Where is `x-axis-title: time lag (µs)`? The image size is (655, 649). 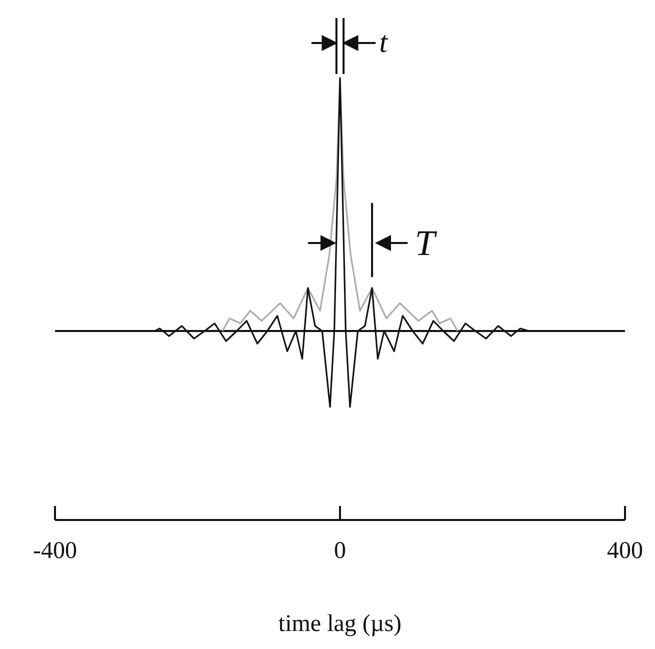
x-axis-title: time lag (µs) is located at coordinates (340, 624).